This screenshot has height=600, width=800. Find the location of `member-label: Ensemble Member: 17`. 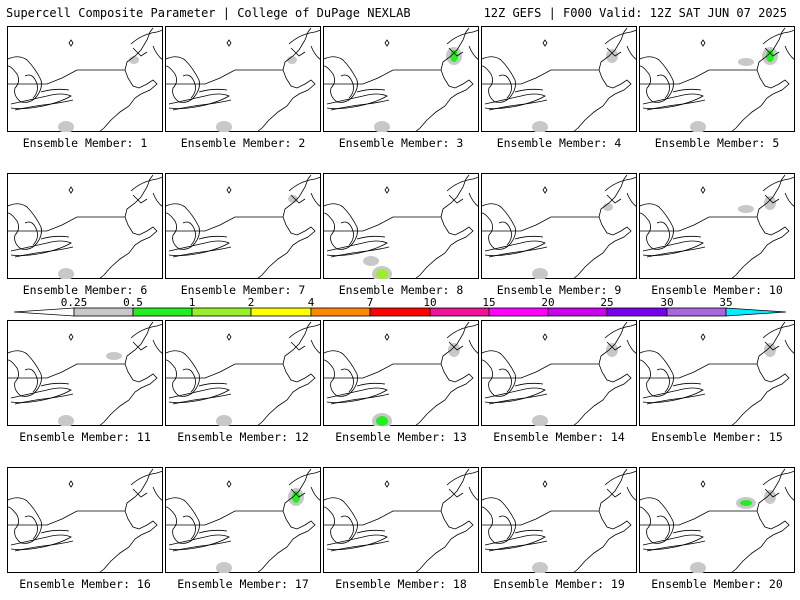

member-label: Ensemble Member: 17 is located at coordinates (243, 584).